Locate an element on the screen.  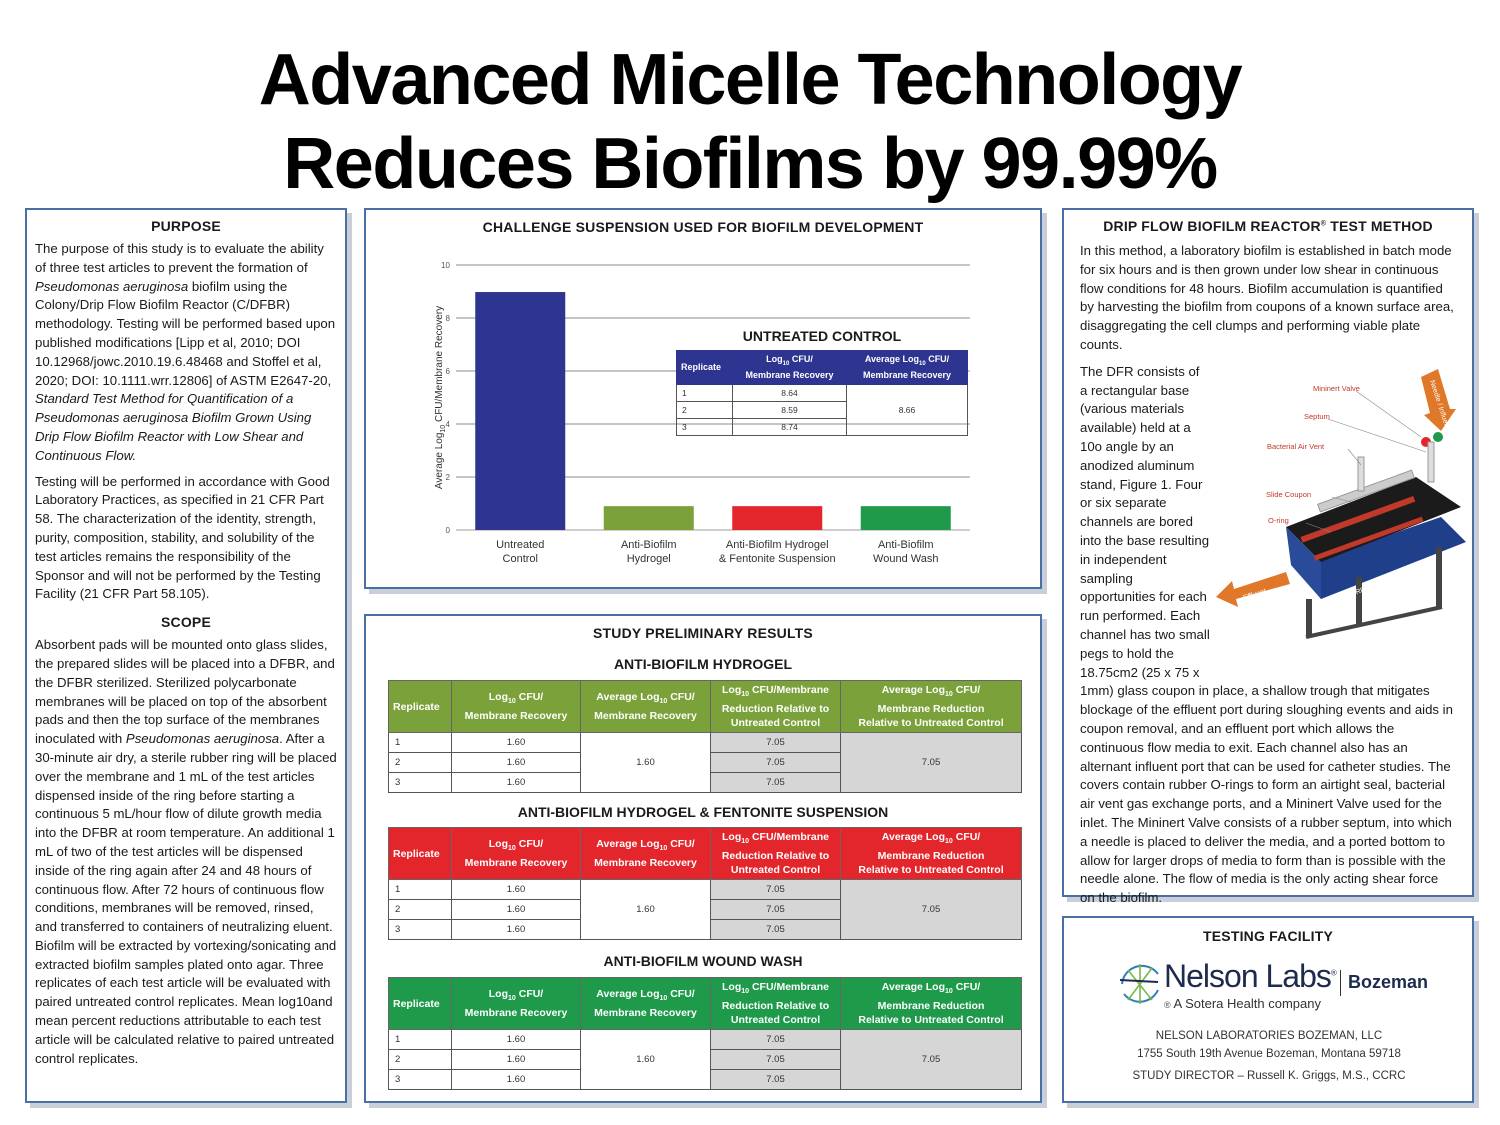
reactor-side is located at coordinates (1303, 562).